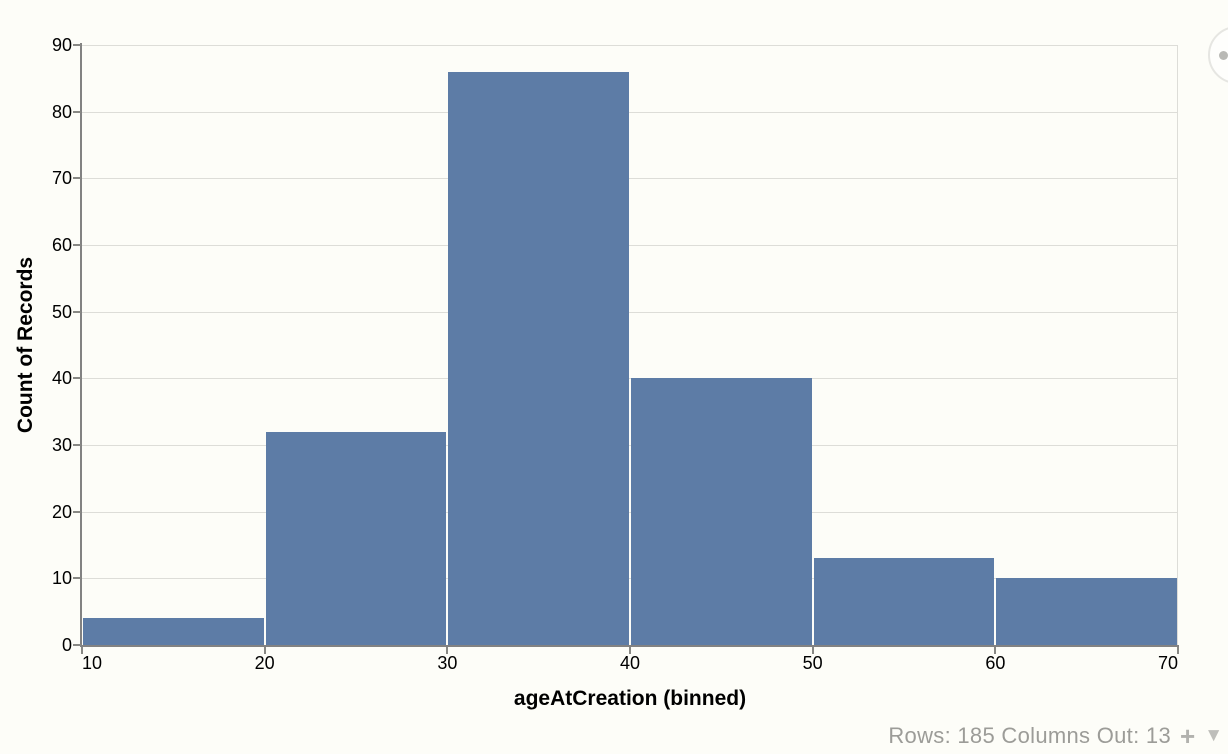 The height and width of the screenshot is (754, 1228). I want to click on y-tick-label: 70, so click(61, 178).